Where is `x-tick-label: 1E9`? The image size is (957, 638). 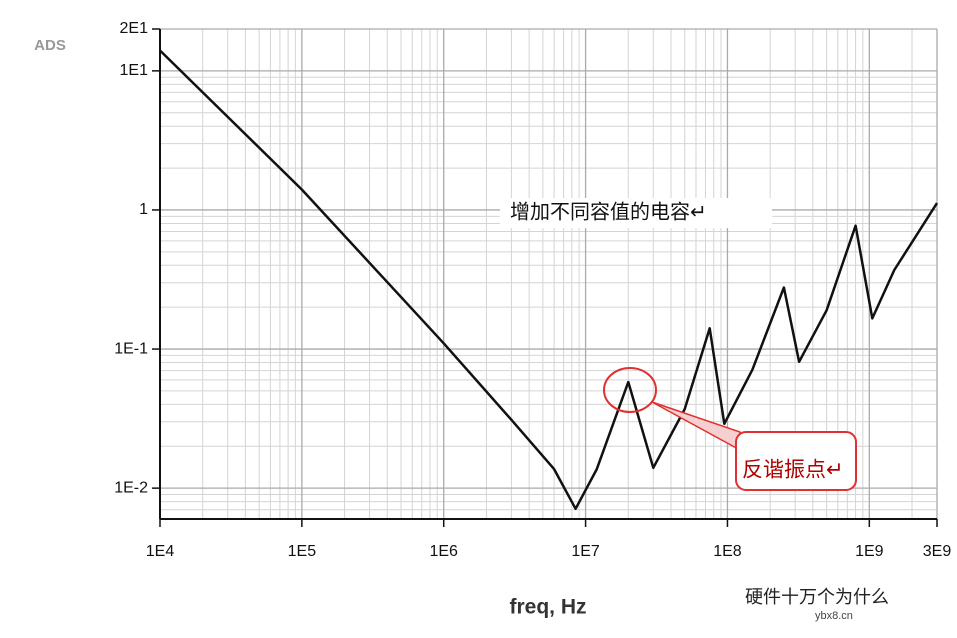
x-tick-label: 1E9 is located at coordinates (869, 551).